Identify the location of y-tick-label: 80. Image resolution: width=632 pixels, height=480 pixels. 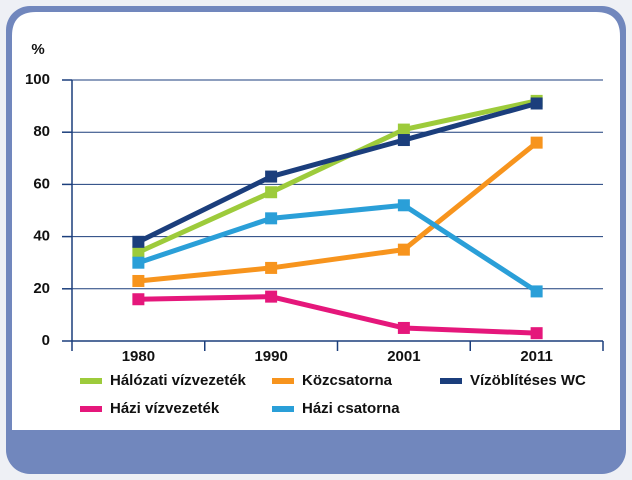
(41, 131).